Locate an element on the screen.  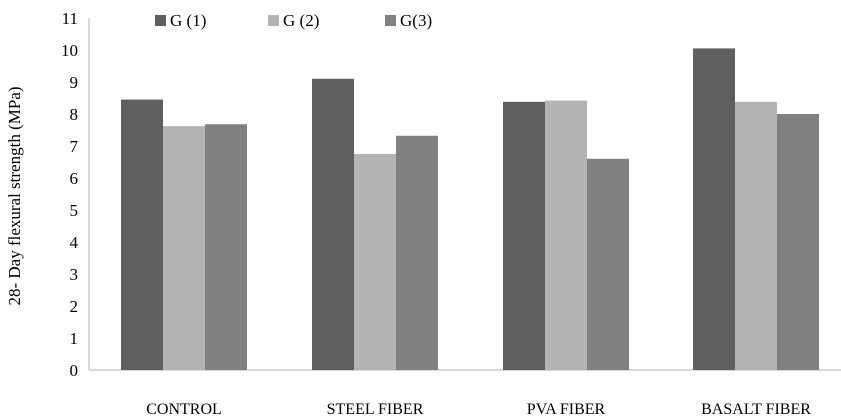
bar-2-control is located at coordinates (184, 248).